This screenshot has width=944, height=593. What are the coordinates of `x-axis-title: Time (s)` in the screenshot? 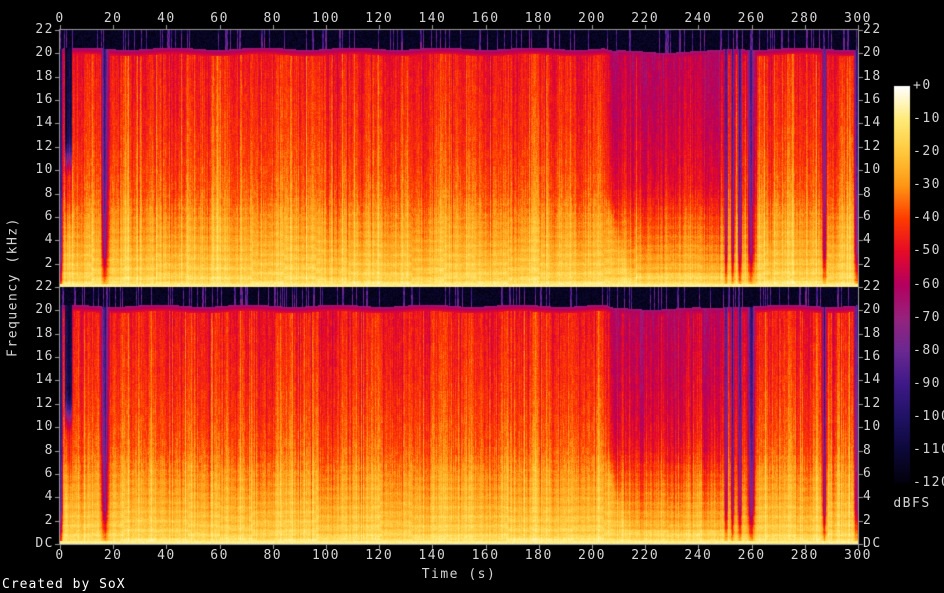 It's located at (459, 574).